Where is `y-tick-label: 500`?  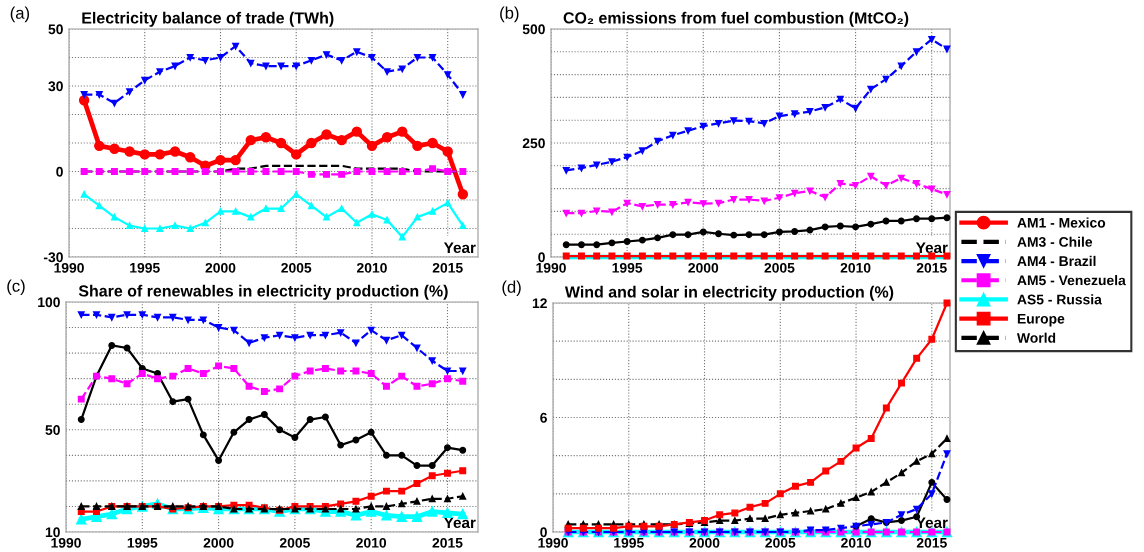 y-tick-label: 500 is located at coordinates (533, 29).